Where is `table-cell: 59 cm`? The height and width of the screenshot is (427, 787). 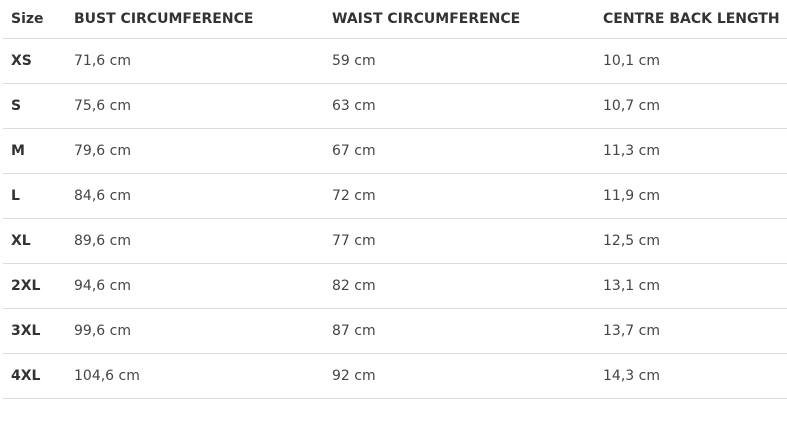 table-cell: 59 cm is located at coordinates (354, 61).